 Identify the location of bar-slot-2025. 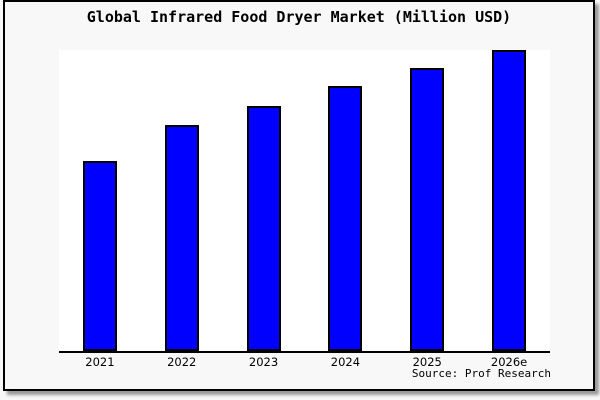
(427, 200).